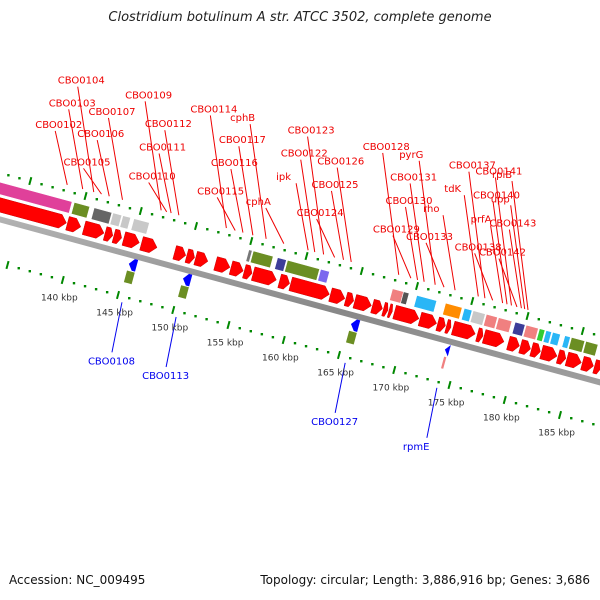 The width and height of the screenshot is (600, 600). I want to click on forward-gene-label: tdK, so click(452, 189).